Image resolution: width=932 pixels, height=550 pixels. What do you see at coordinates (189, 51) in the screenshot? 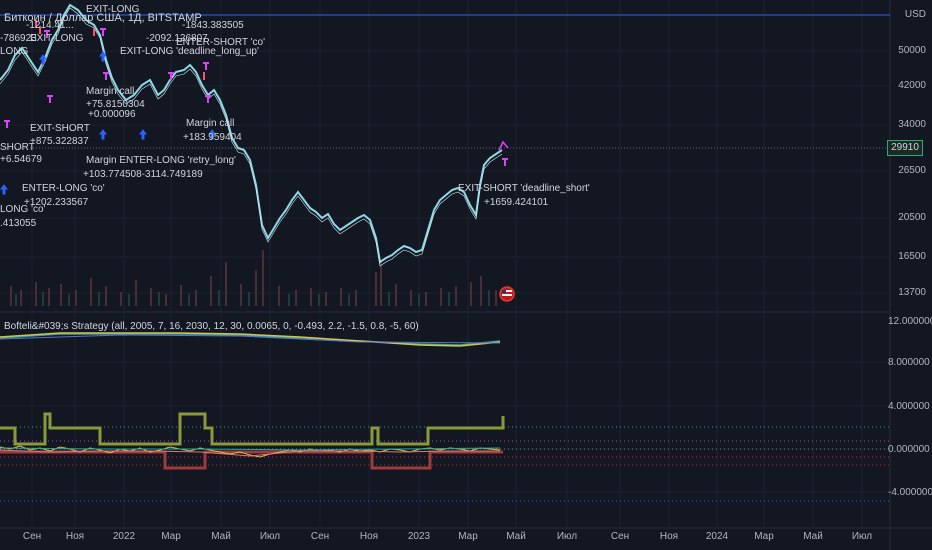
I see `trade-label: EXIT-LONG 'deadline_long_up'` at bounding box center [189, 51].